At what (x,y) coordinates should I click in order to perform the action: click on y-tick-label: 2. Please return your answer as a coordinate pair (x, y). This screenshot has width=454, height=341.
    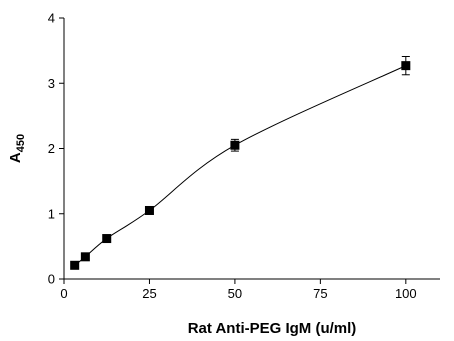
    Looking at the image, I should click on (51, 148).